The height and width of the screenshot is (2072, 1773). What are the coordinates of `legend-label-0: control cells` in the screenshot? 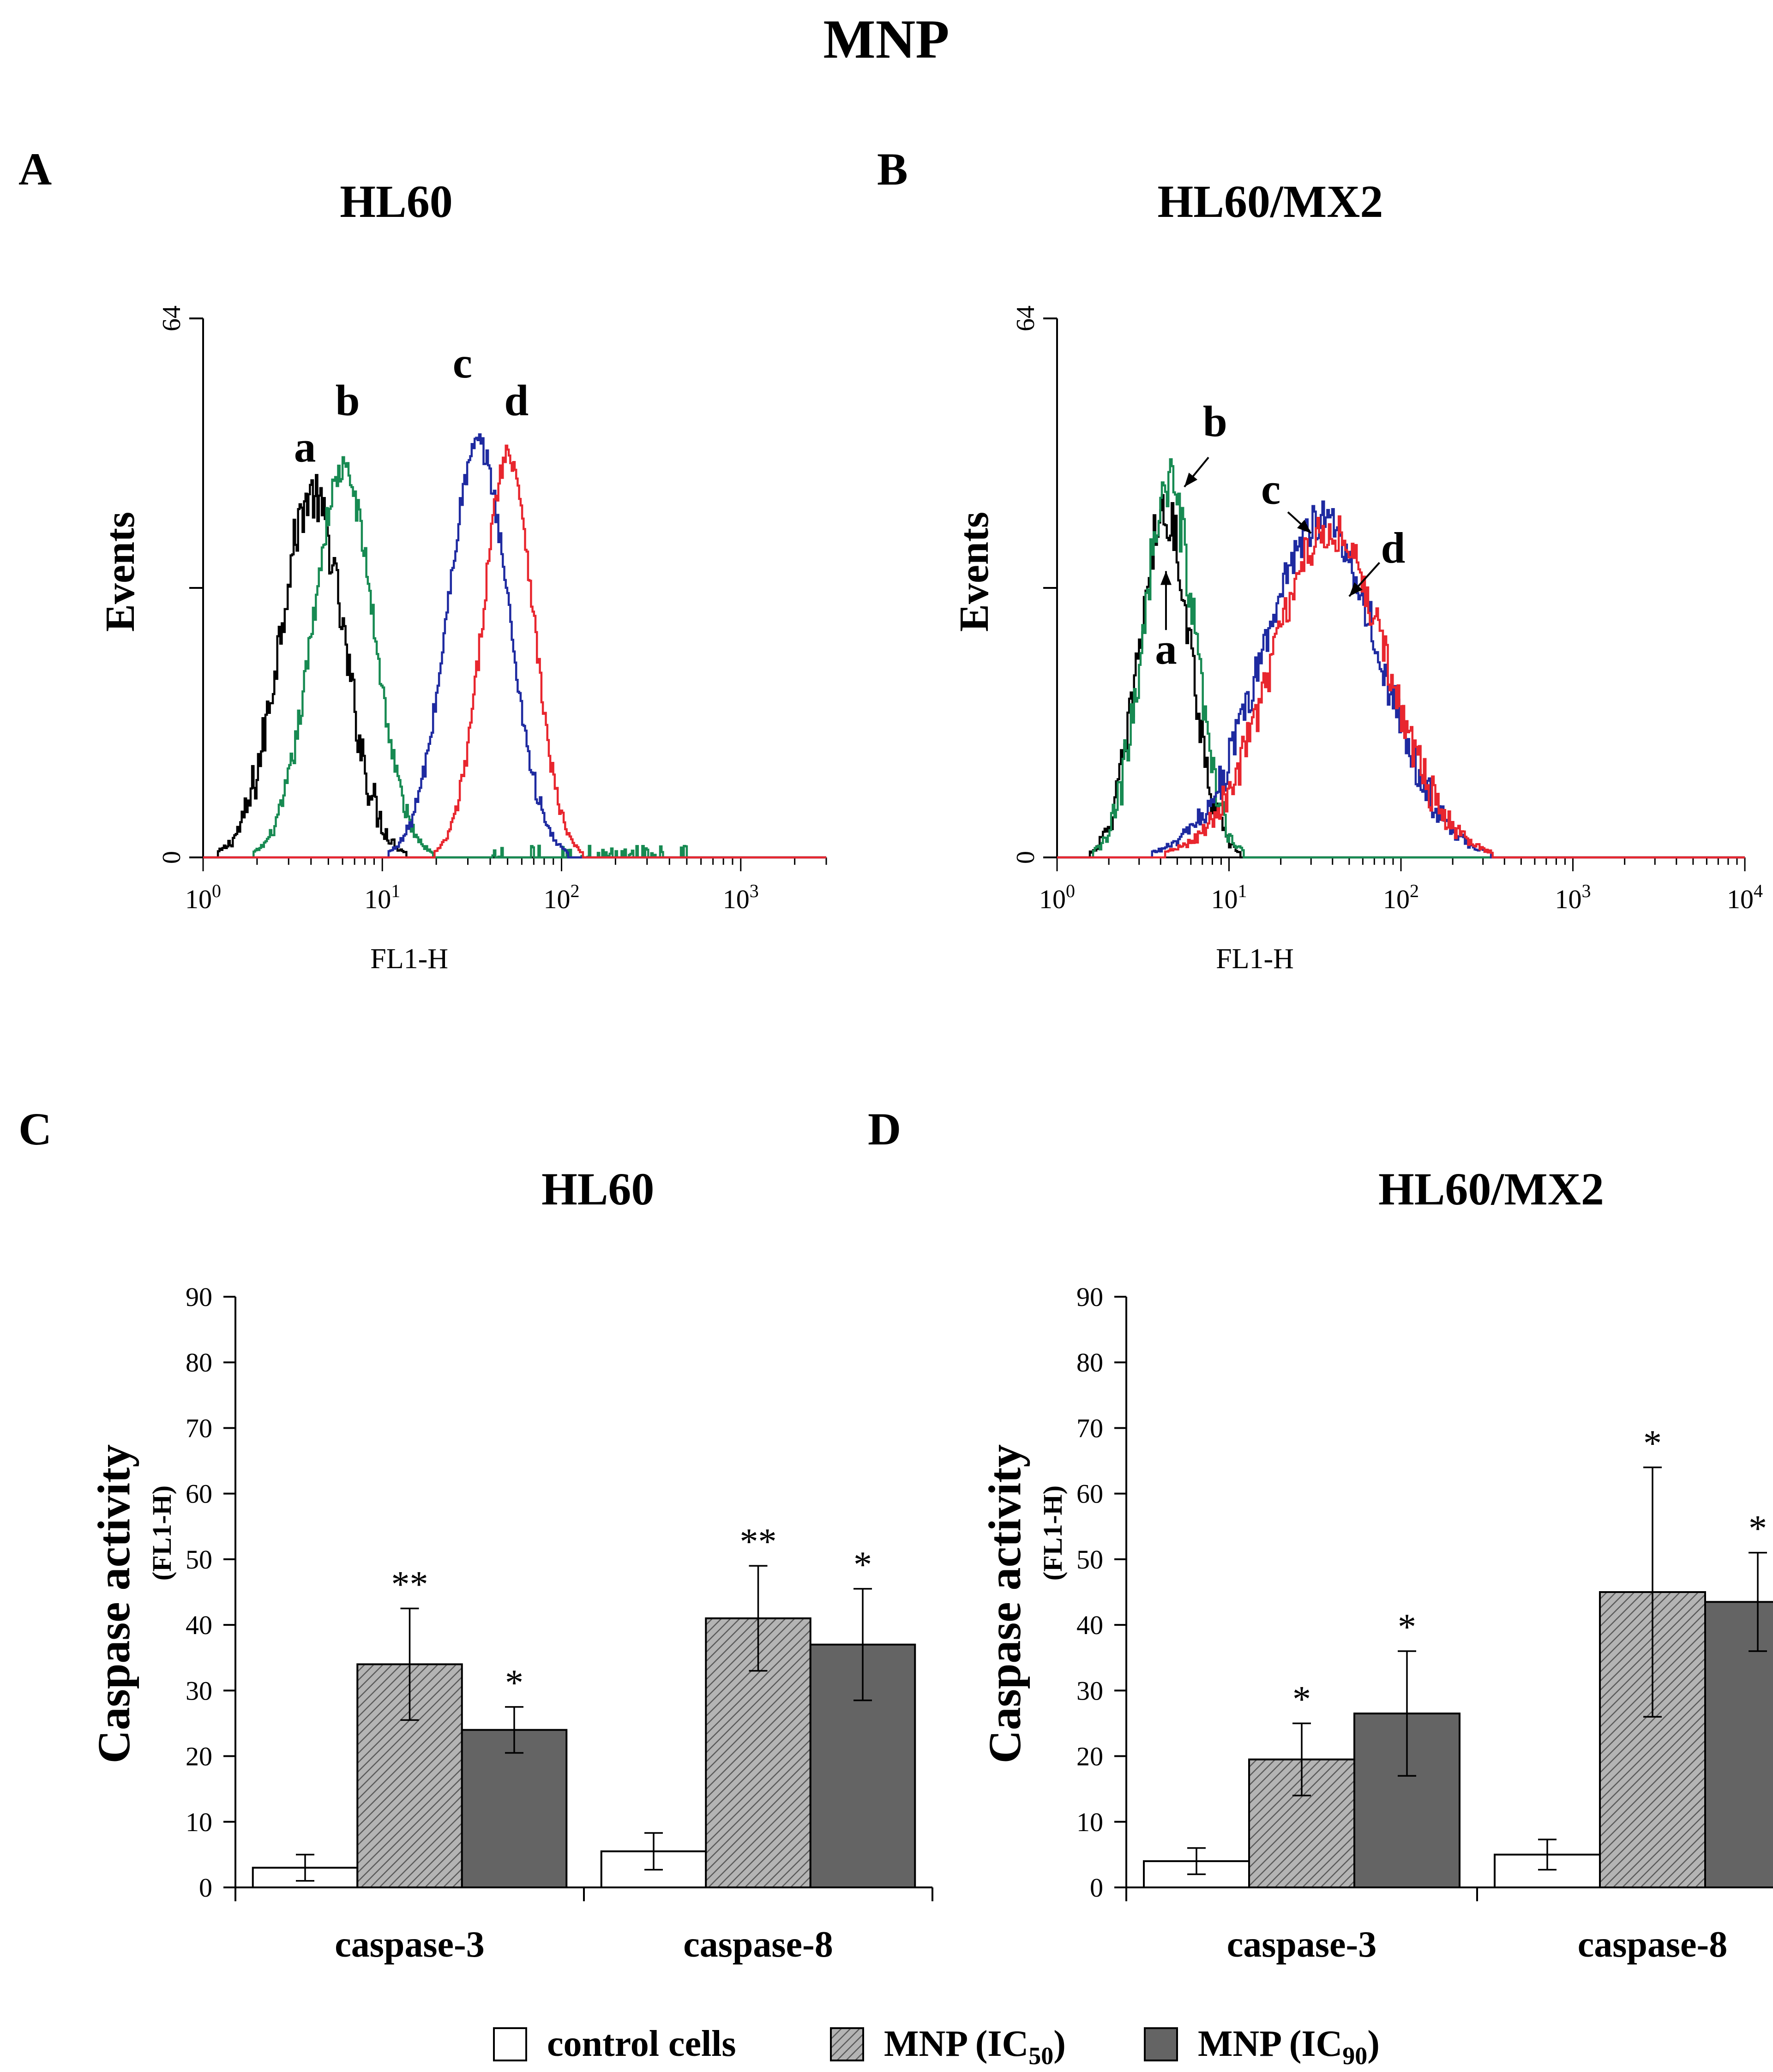 It's located at (641, 2044).